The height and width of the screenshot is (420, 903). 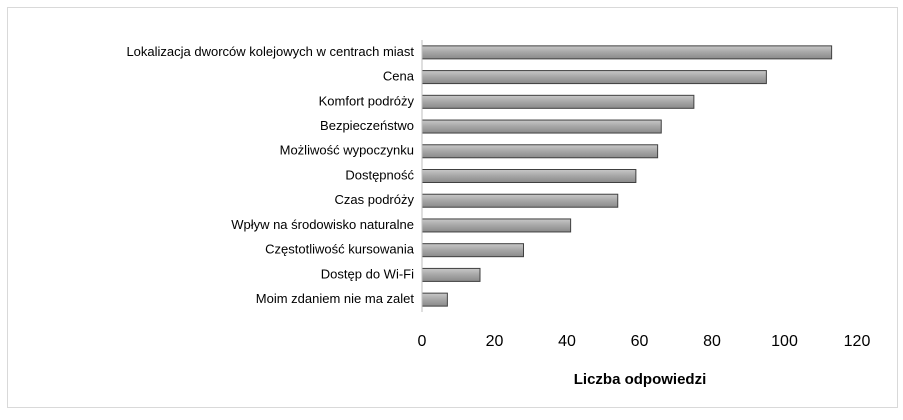 What do you see at coordinates (367, 125) in the screenshot?
I see `y-tick-label: Bezpieczeństwo` at bounding box center [367, 125].